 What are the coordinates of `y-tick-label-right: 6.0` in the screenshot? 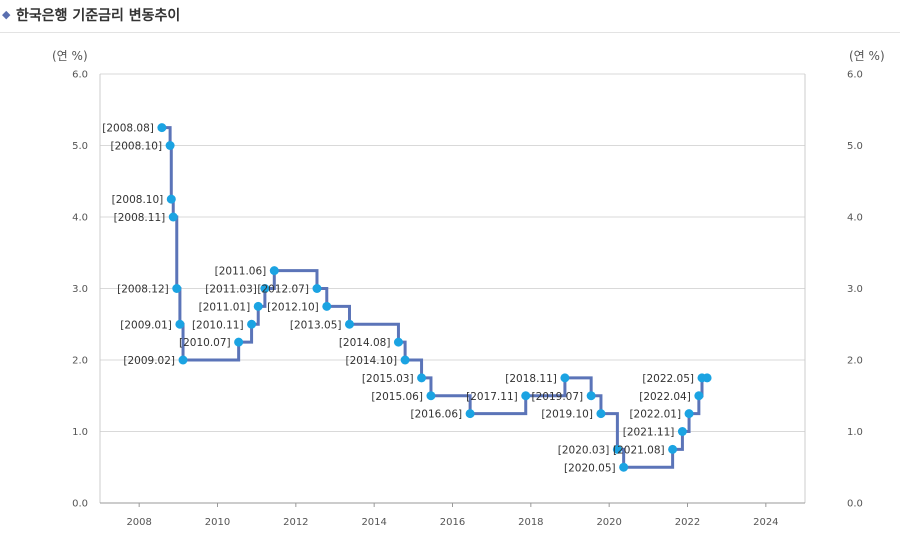 It's located at (855, 75).